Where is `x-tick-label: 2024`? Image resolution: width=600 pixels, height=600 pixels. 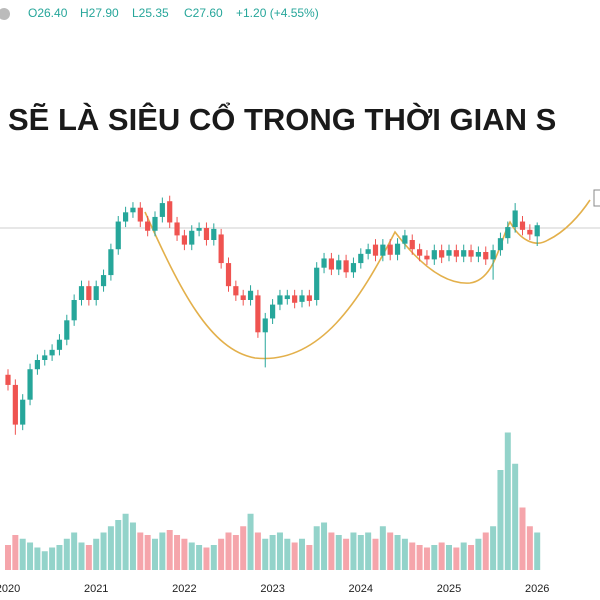 x-tick-label: 2024 is located at coordinates (361, 589).